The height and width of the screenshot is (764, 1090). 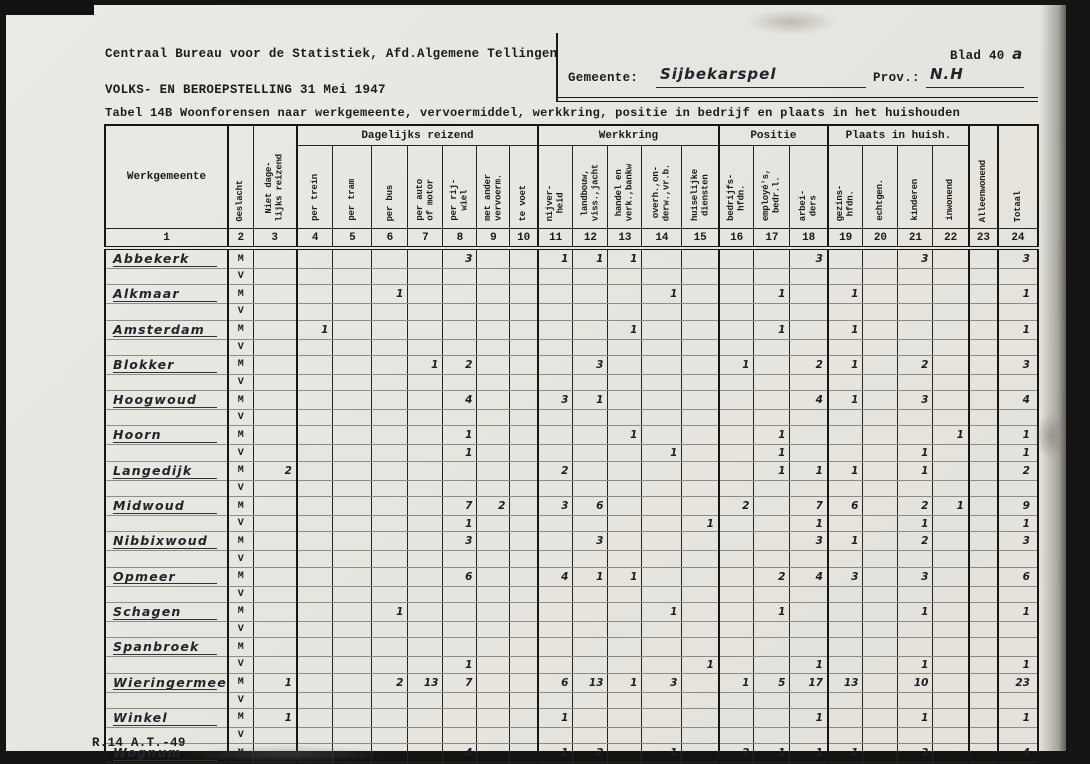 What do you see at coordinates (166, 177) in the screenshot?
I see `column-header-werkgemeente: Werkgemeente` at bounding box center [166, 177].